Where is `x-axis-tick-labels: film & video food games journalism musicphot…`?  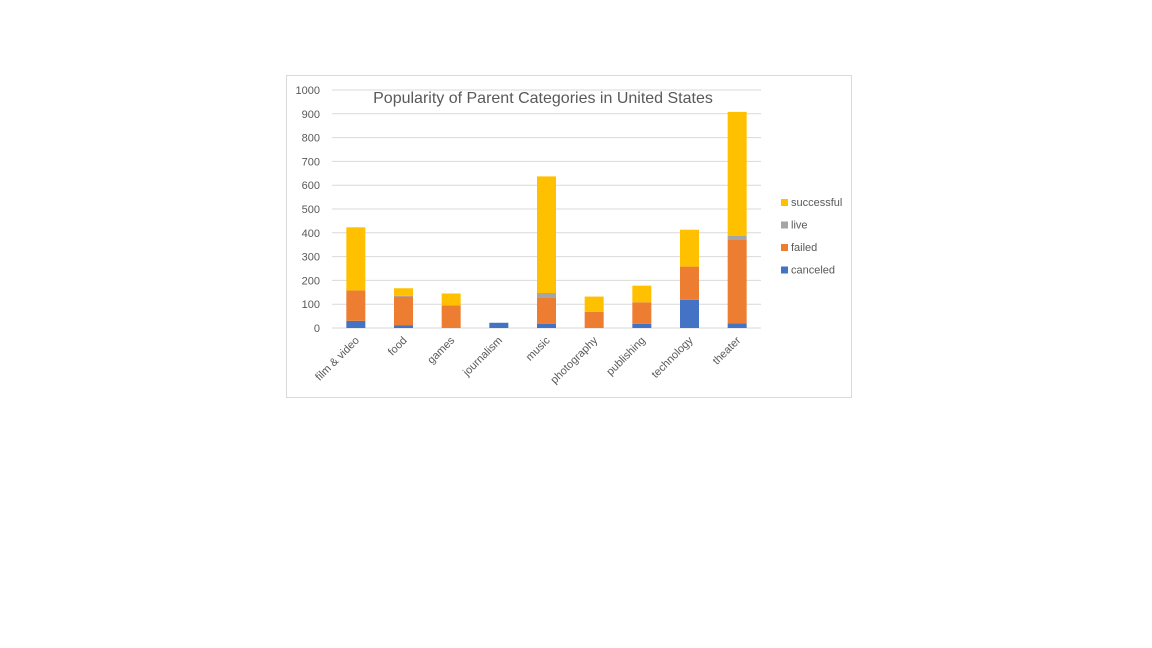
x-axis-tick-labels: film & video food games journalism musicphot… is located at coordinates (528, 360).